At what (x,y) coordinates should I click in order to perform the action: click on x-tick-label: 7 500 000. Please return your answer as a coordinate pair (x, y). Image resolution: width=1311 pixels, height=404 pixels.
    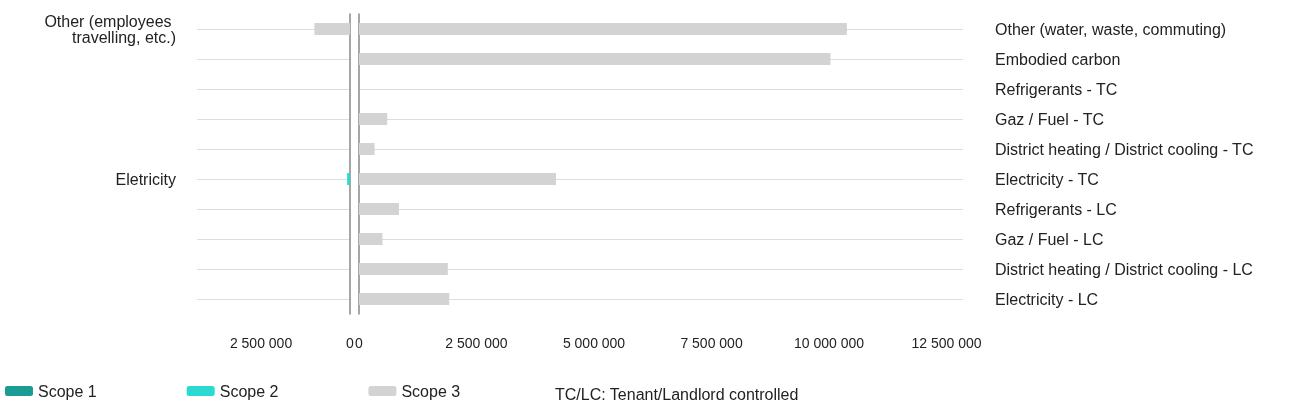
    Looking at the image, I should click on (711, 343).